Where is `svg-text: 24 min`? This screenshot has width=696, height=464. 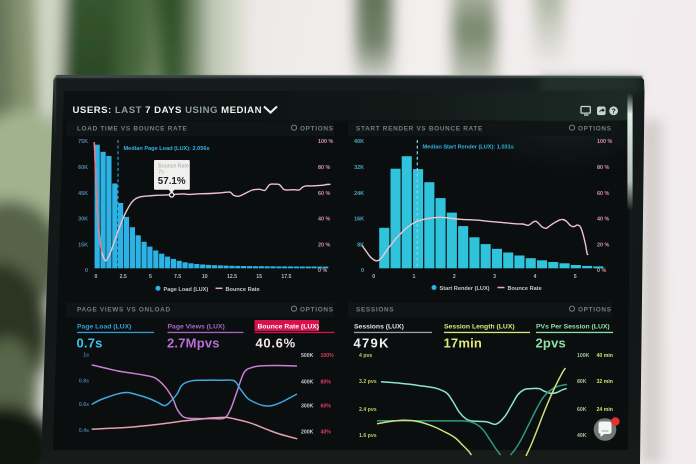 svg-text: 24 min is located at coordinates (605, 410).